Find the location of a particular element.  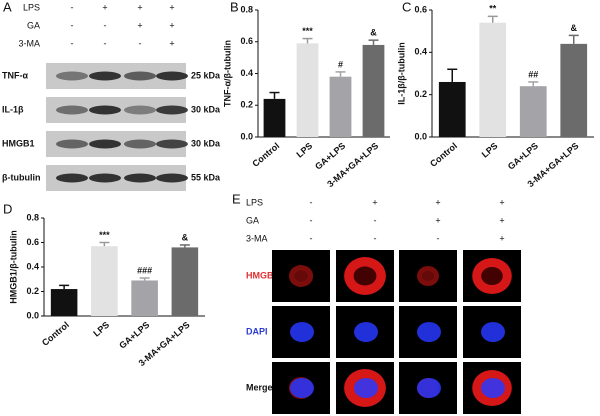

band-name: β-tubulin is located at coordinates (21, 177).